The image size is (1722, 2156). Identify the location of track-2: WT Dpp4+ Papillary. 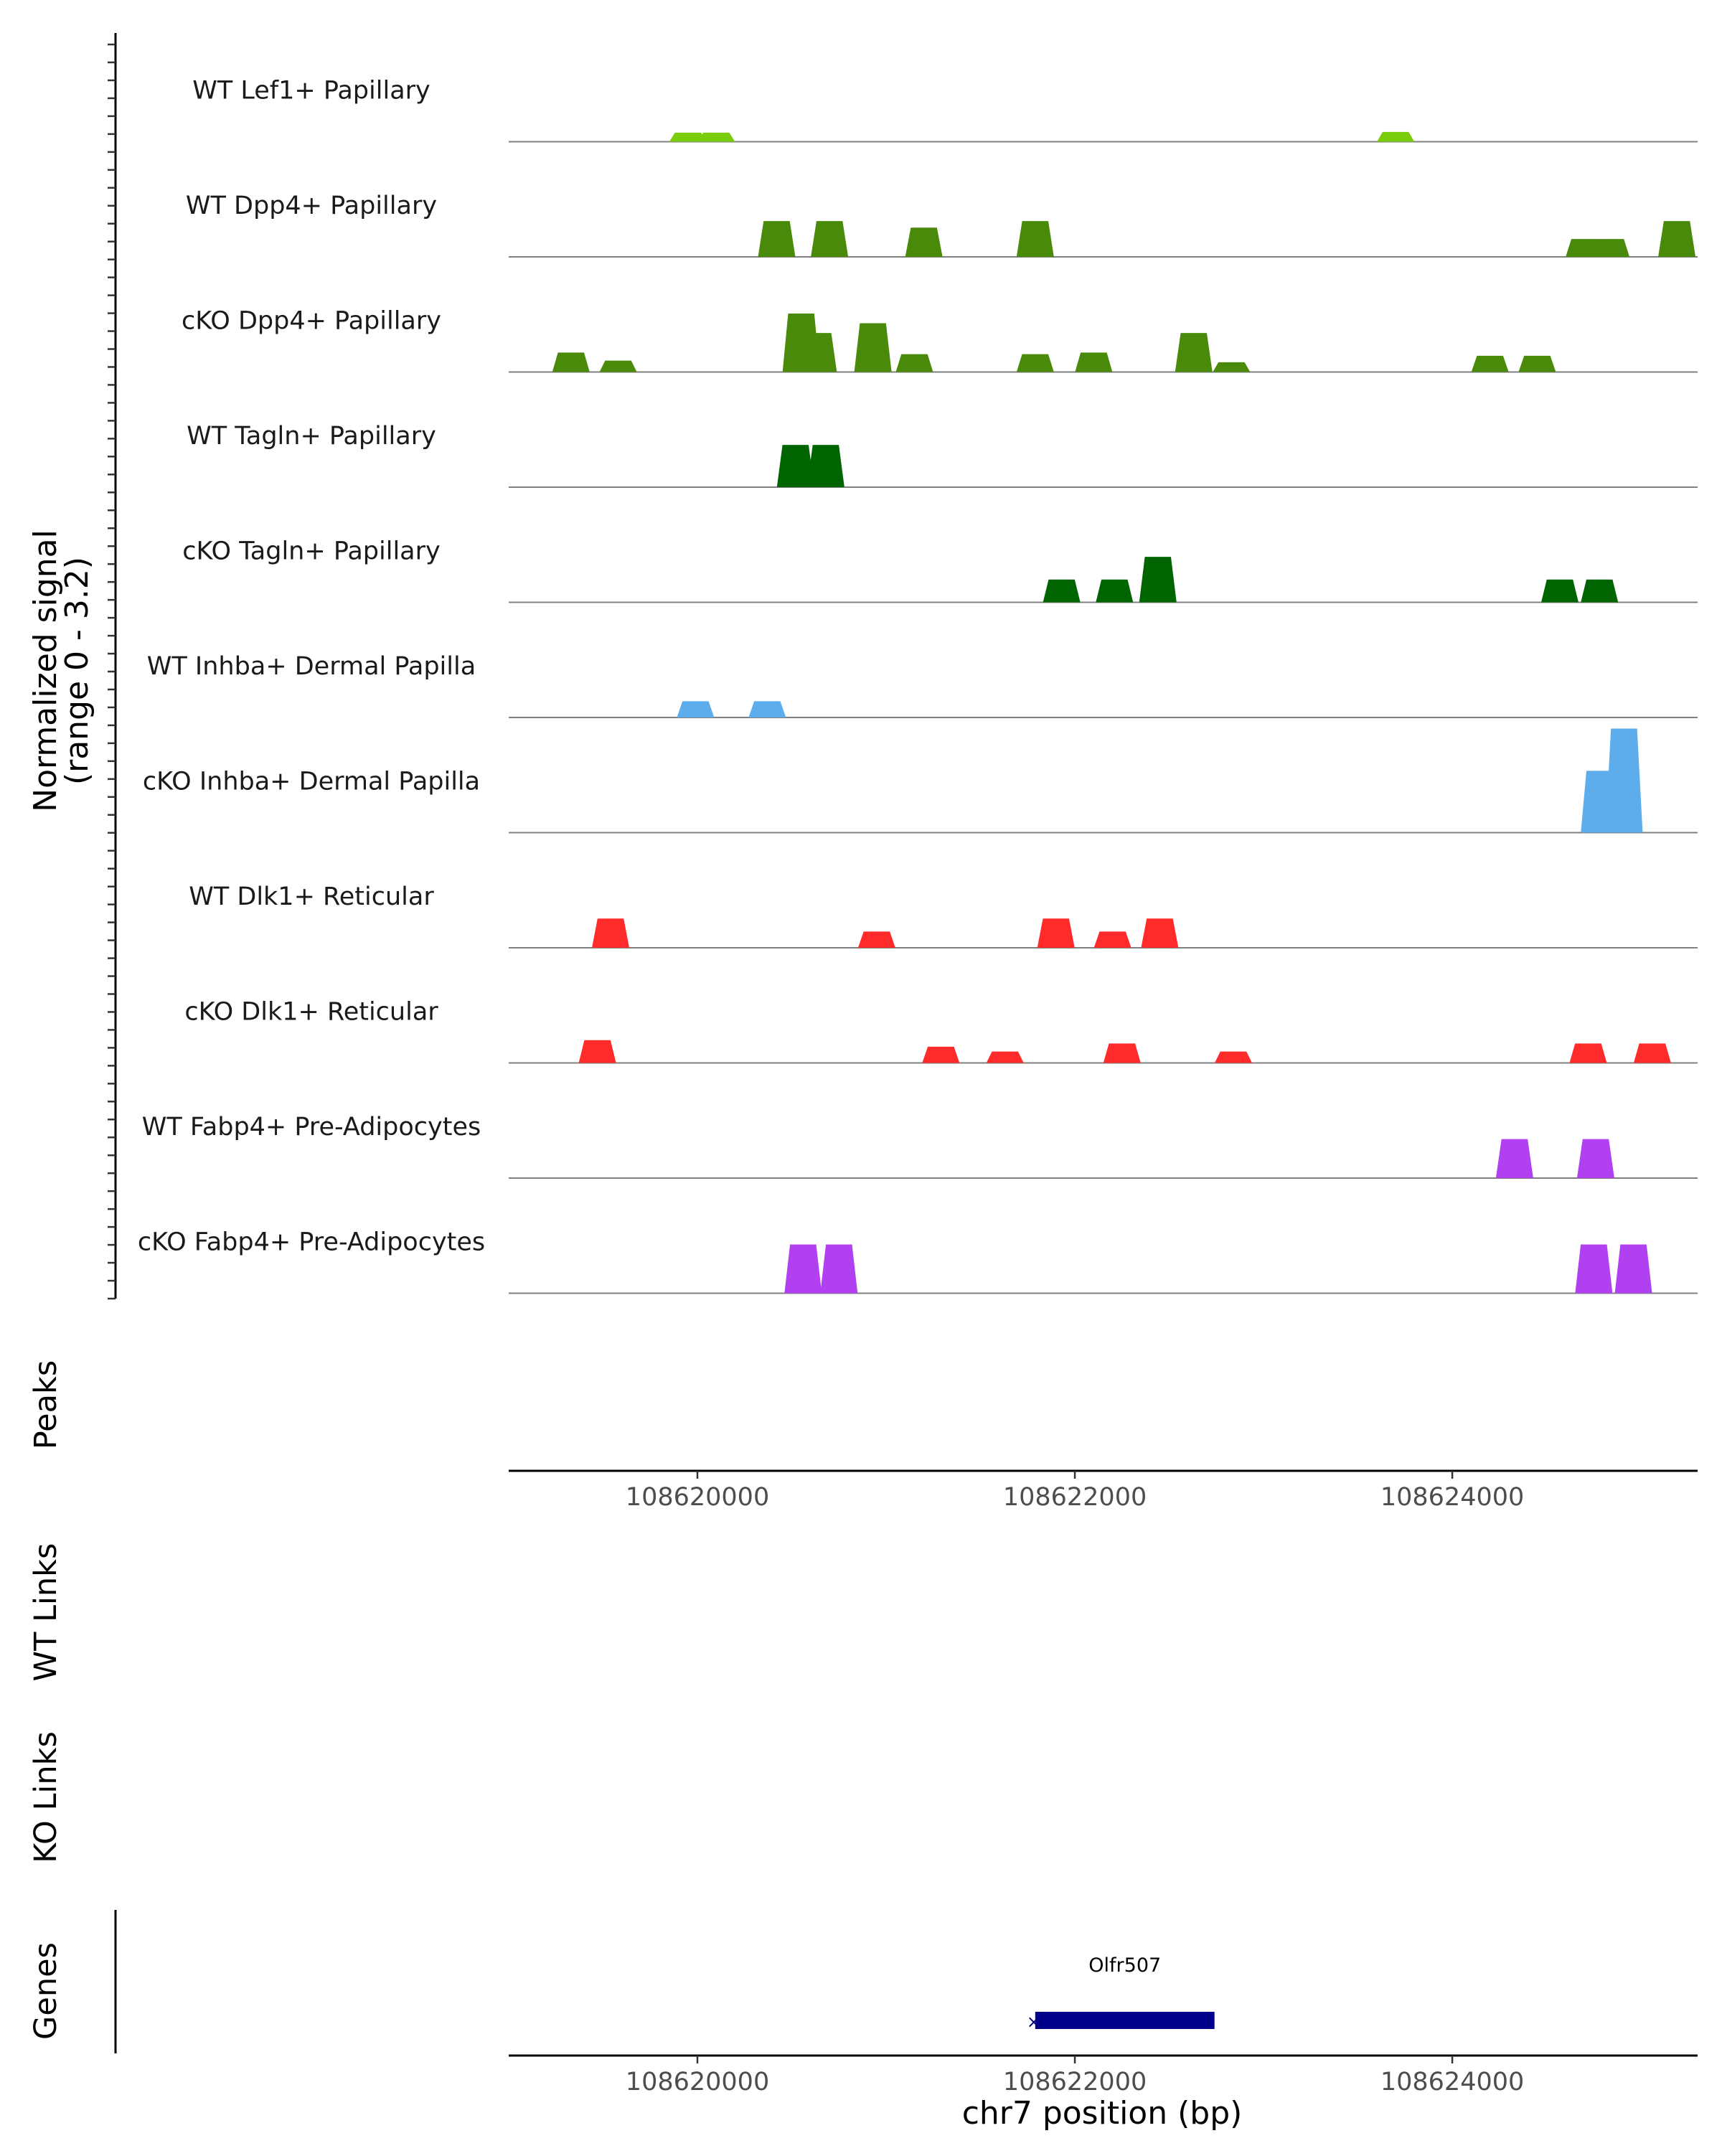
(942, 225).